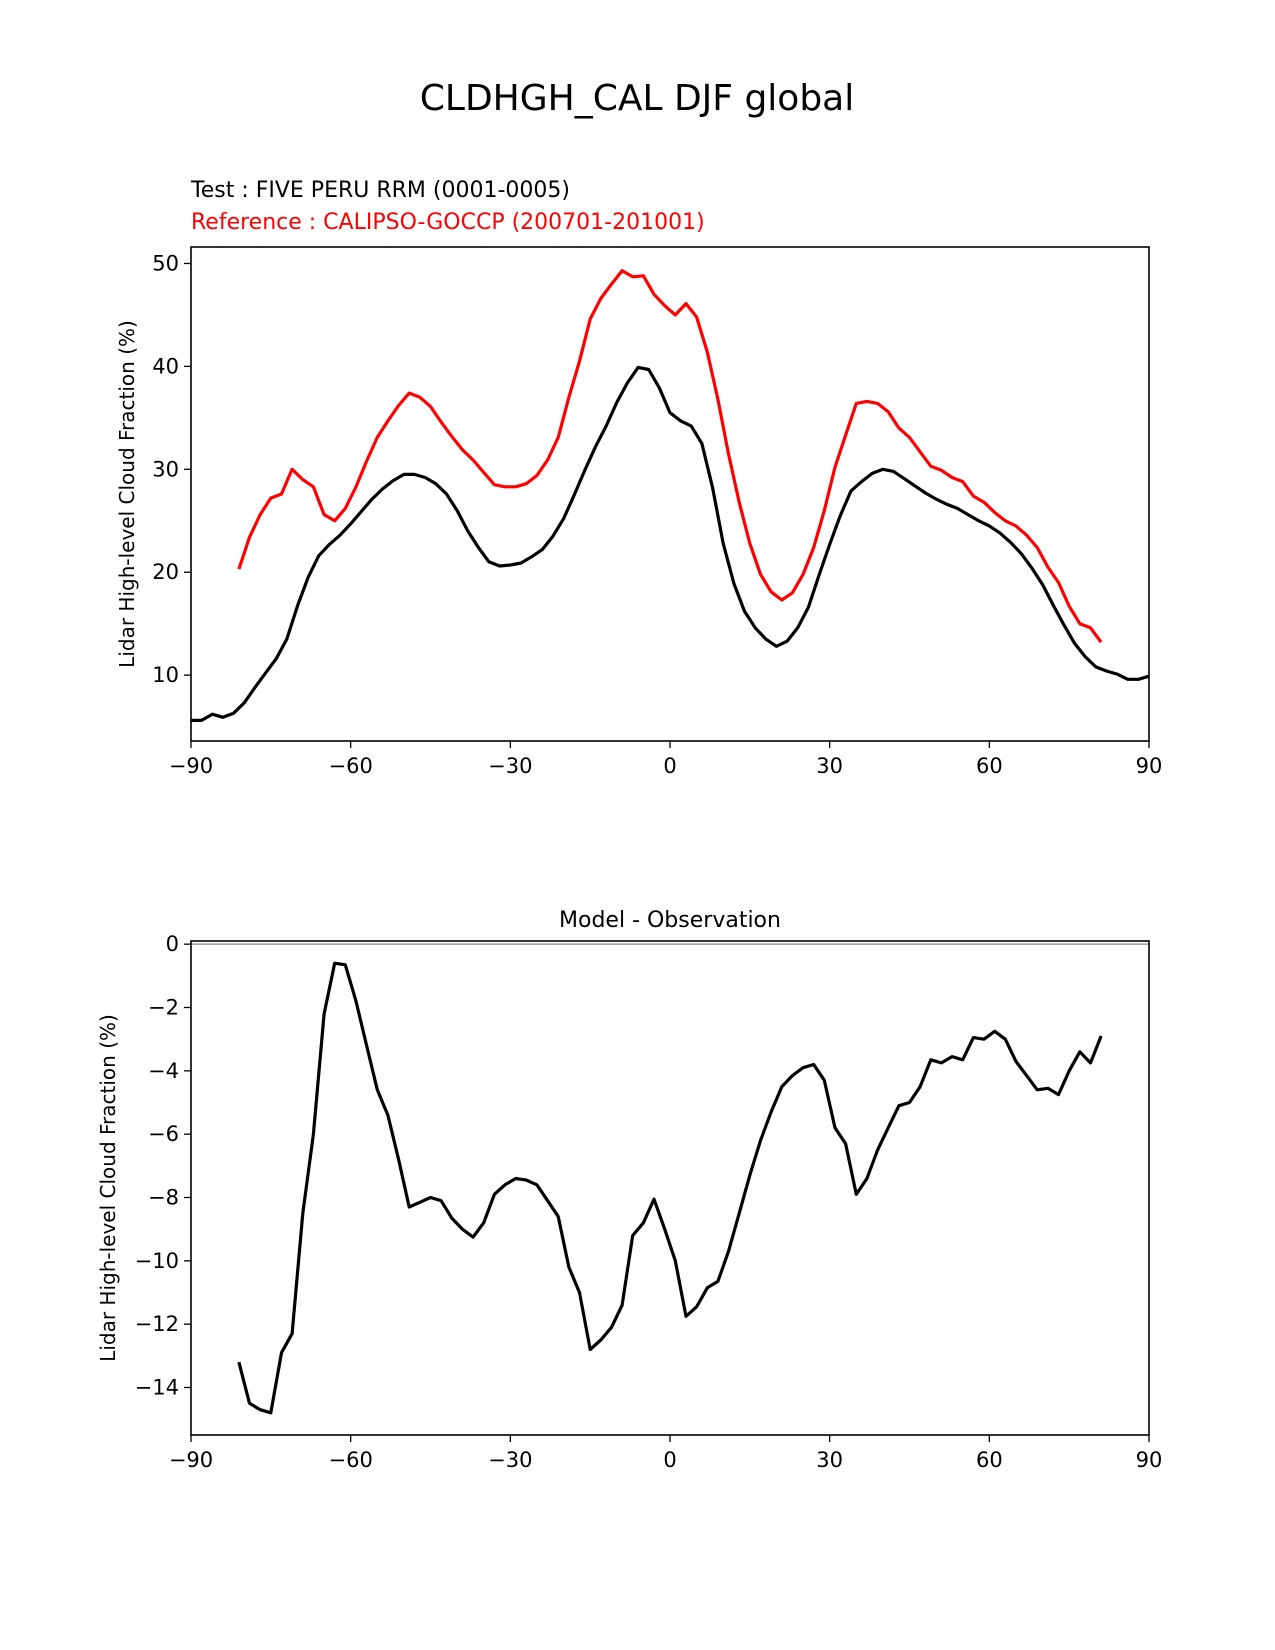 The height and width of the screenshot is (1650, 1275). What do you see at coordinates (637, 98) in the screenshot?
I see `figure-title: CLDHGH_CAL DJF global` at bounding box center [637, 98].